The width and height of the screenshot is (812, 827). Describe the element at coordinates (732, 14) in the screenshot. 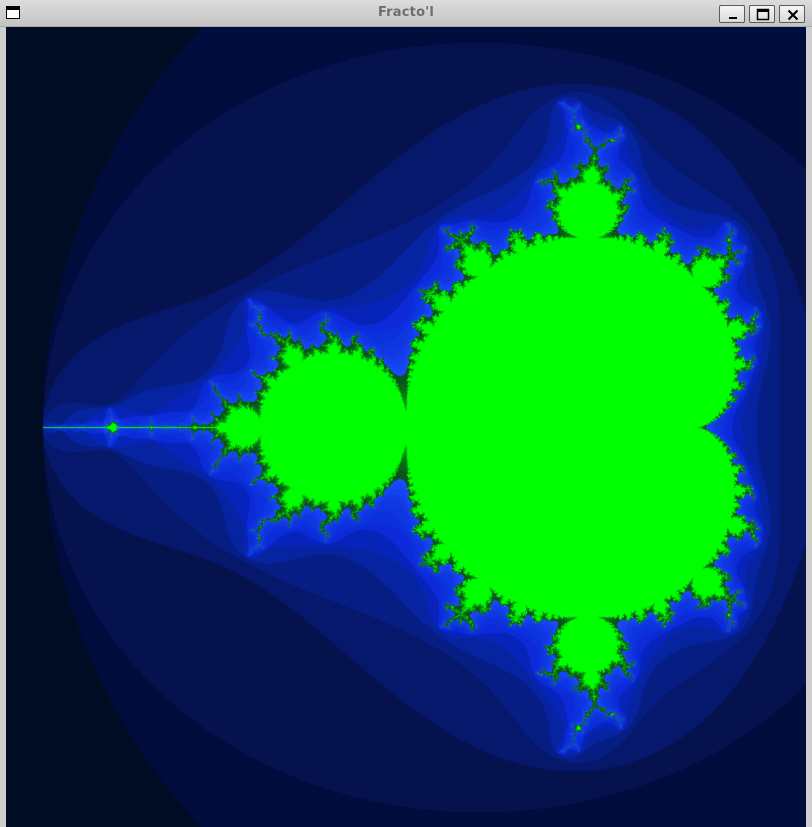

I see `minimize-button` at that location.